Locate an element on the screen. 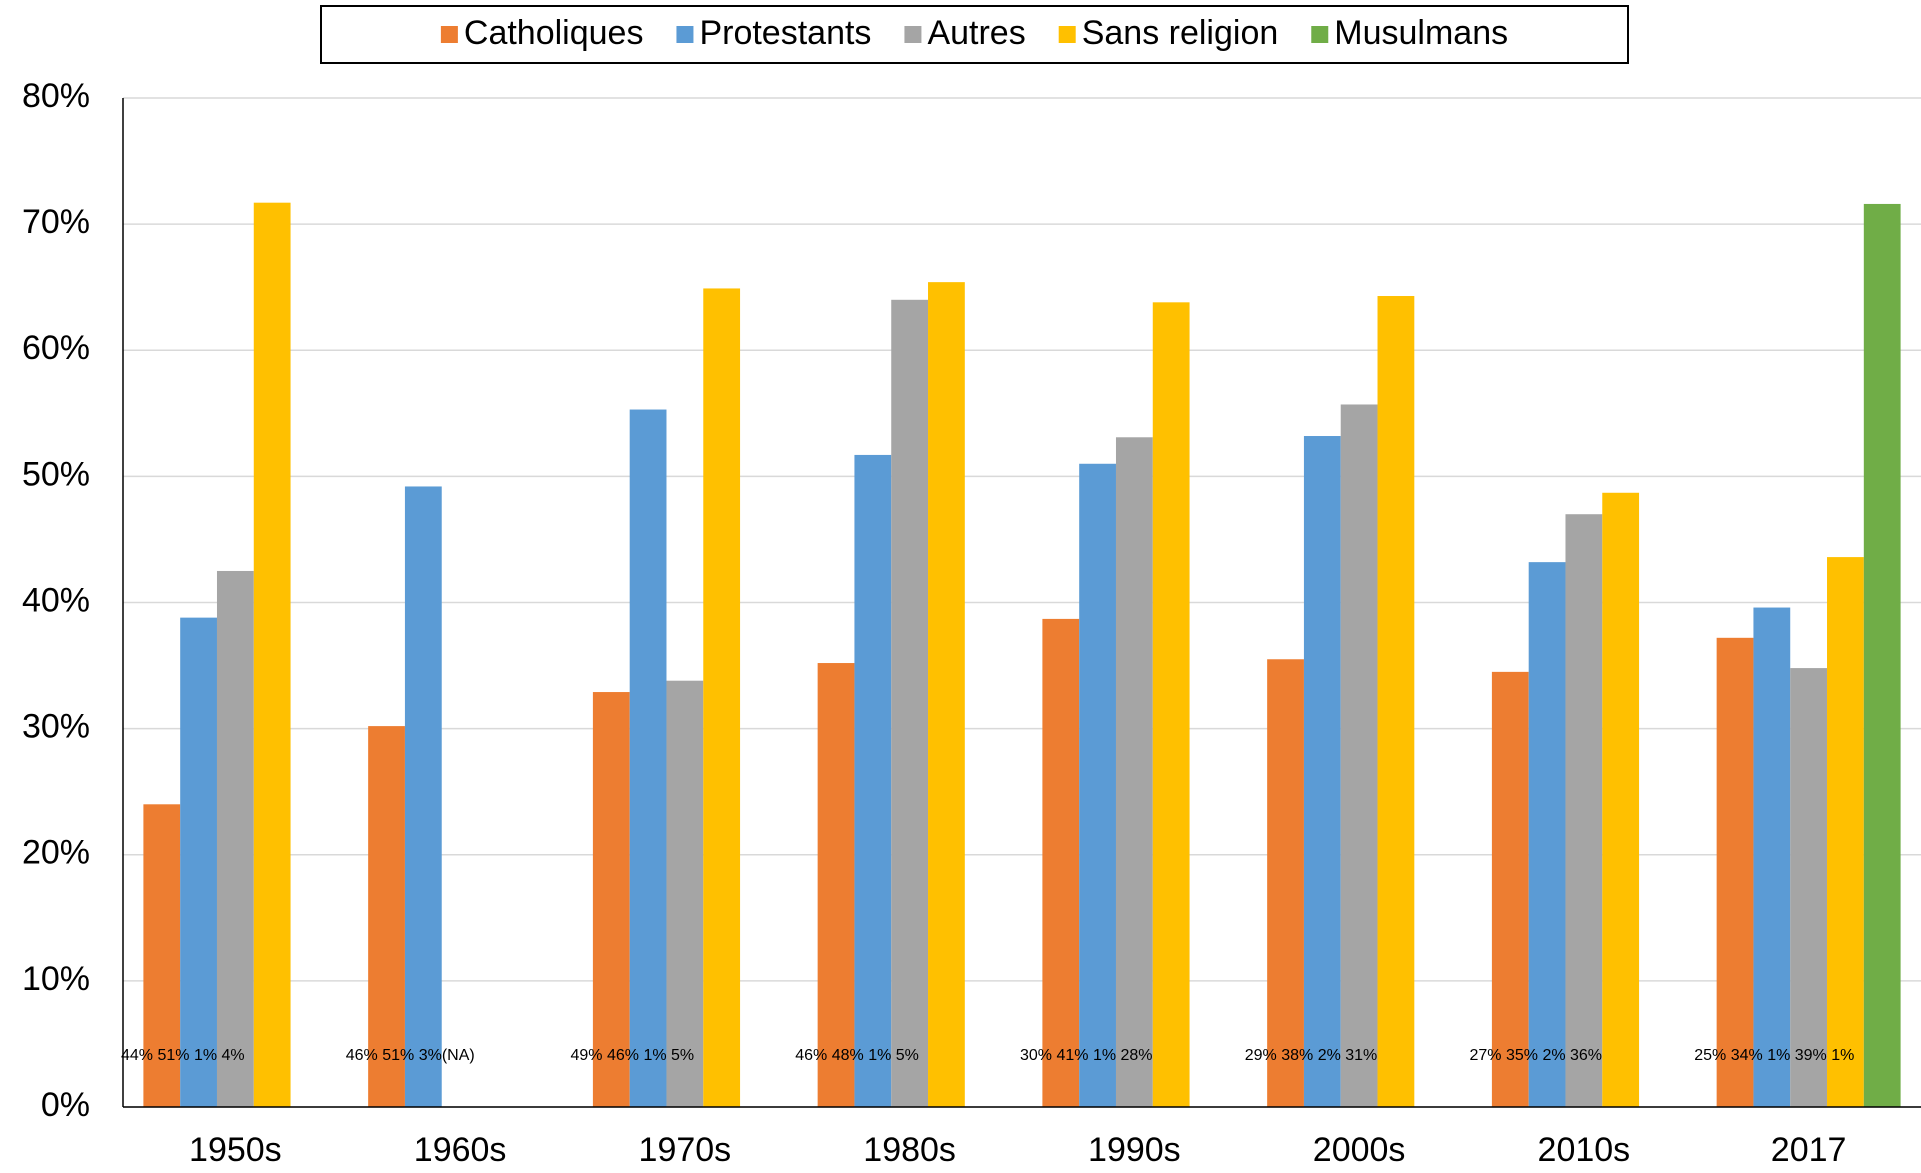 The width and height of the screenshot is (1921, 1173). legend-label: Catholiques is located at coordinates (554, 33).